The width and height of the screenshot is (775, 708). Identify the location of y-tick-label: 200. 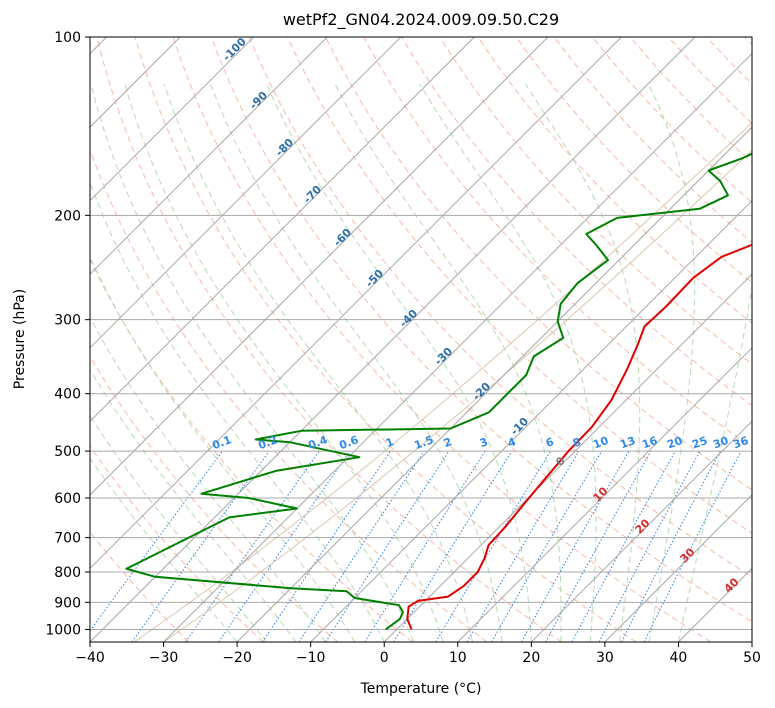
(67, 216).